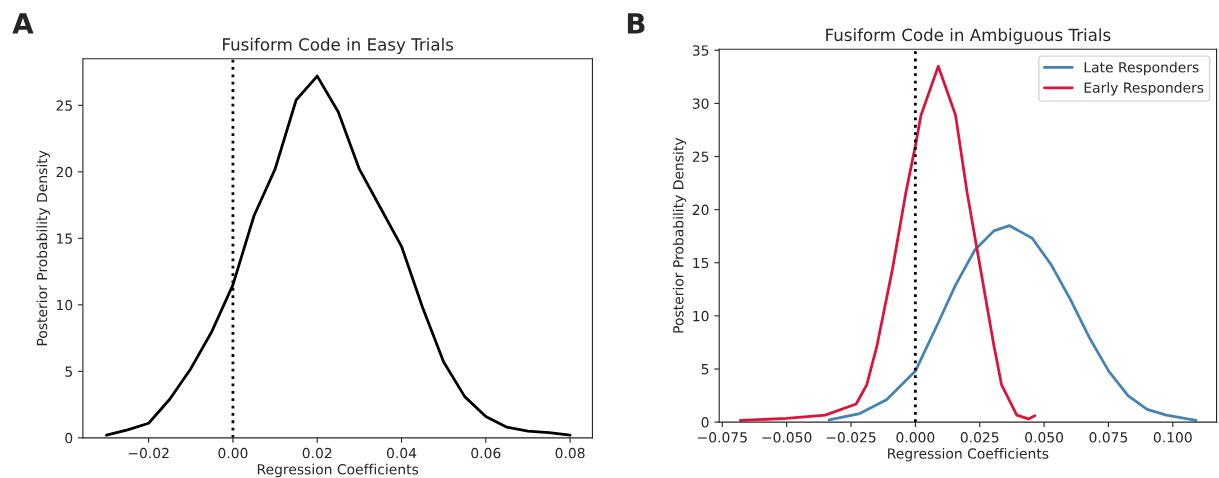 The image size is (1219, 478). I want to click on y-tick-label: 30, so click(700, 103).